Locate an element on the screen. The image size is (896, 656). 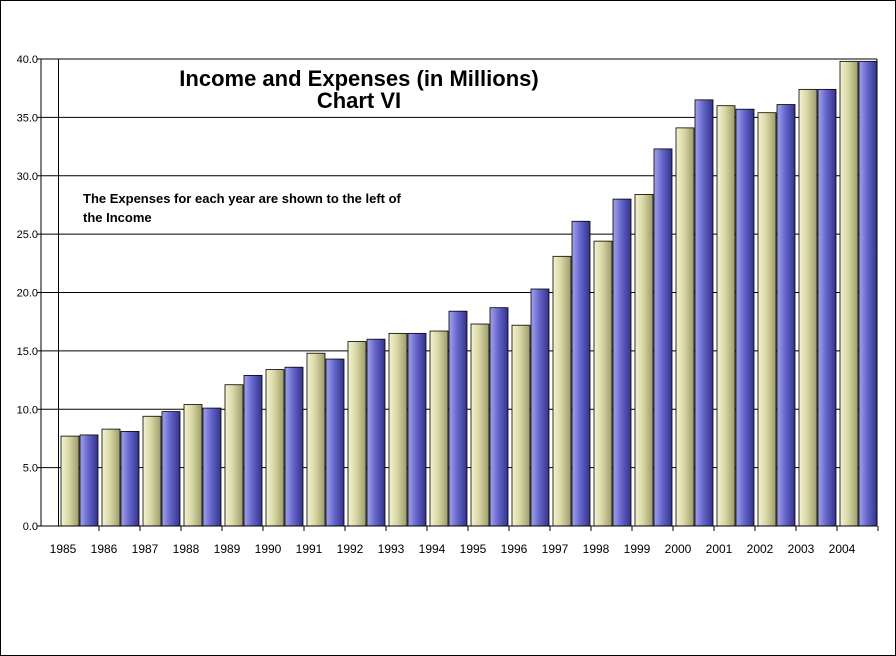
x-tick-label: 1995 is located at coordinates (473, 549).